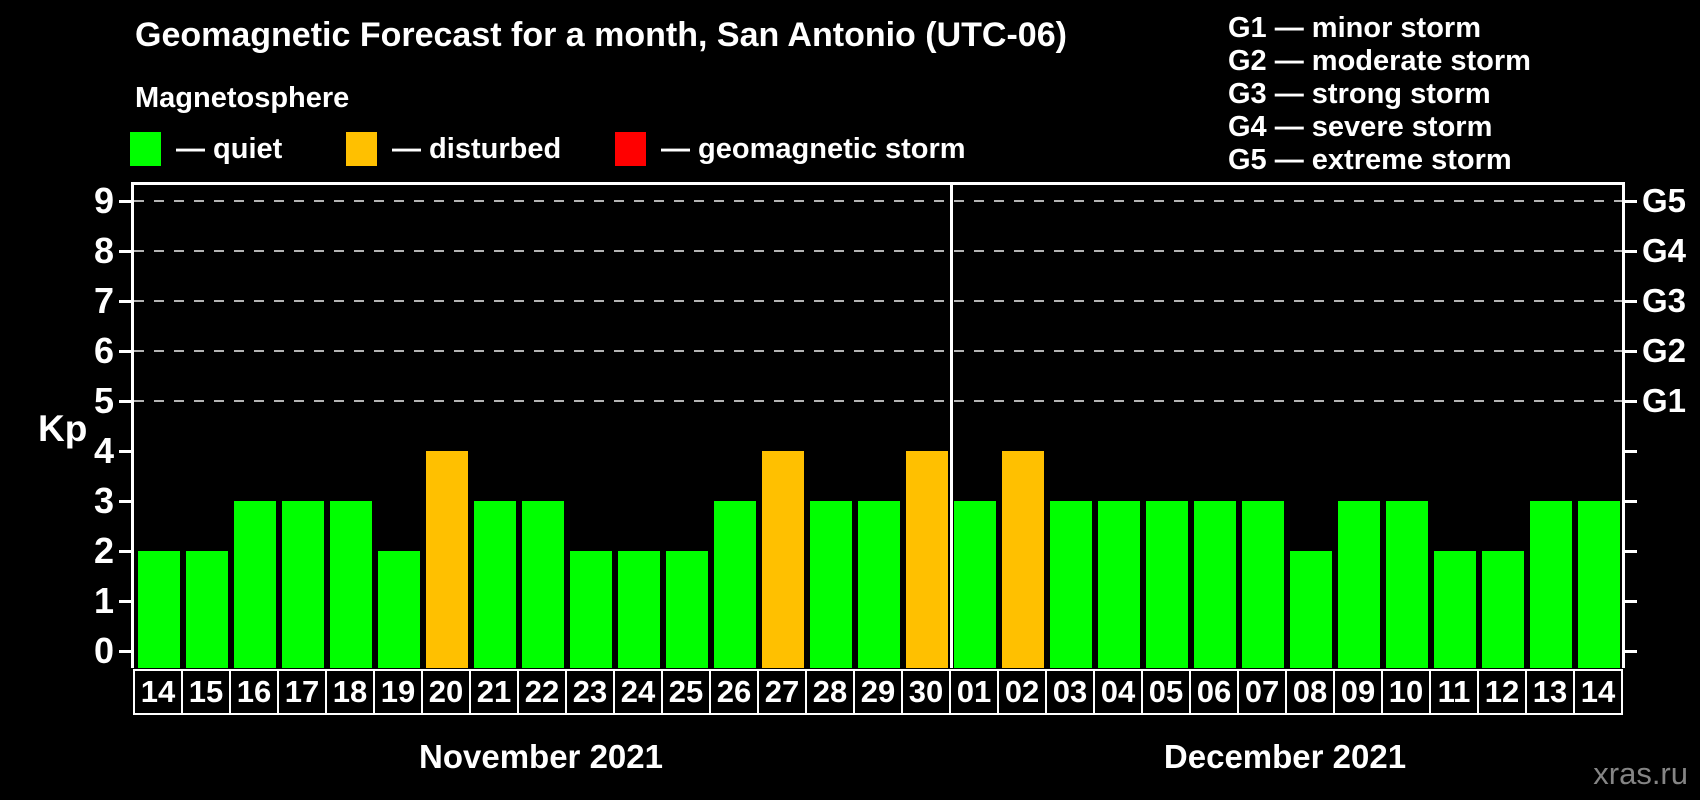  What do you see at coordinates (1360, 127) in the screenshot?
I see `g-legend-line-4: G4 — severe storm` at bounding box center [1360, 127].